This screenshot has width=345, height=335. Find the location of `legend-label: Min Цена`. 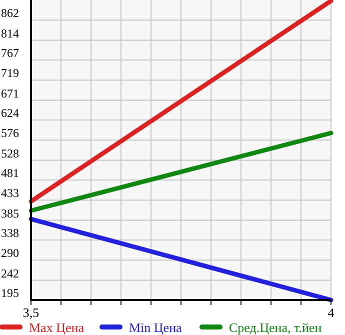

legend-label: Min Цена is located at coordinates (155, 327).